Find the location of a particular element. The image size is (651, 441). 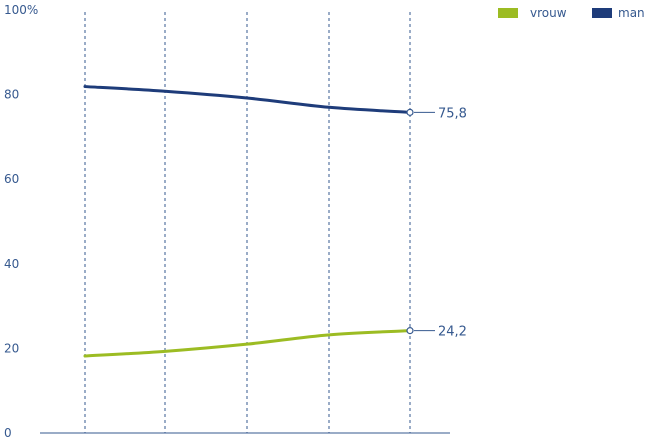

y-tick-label: 100% is located at coordinates (21, 10).